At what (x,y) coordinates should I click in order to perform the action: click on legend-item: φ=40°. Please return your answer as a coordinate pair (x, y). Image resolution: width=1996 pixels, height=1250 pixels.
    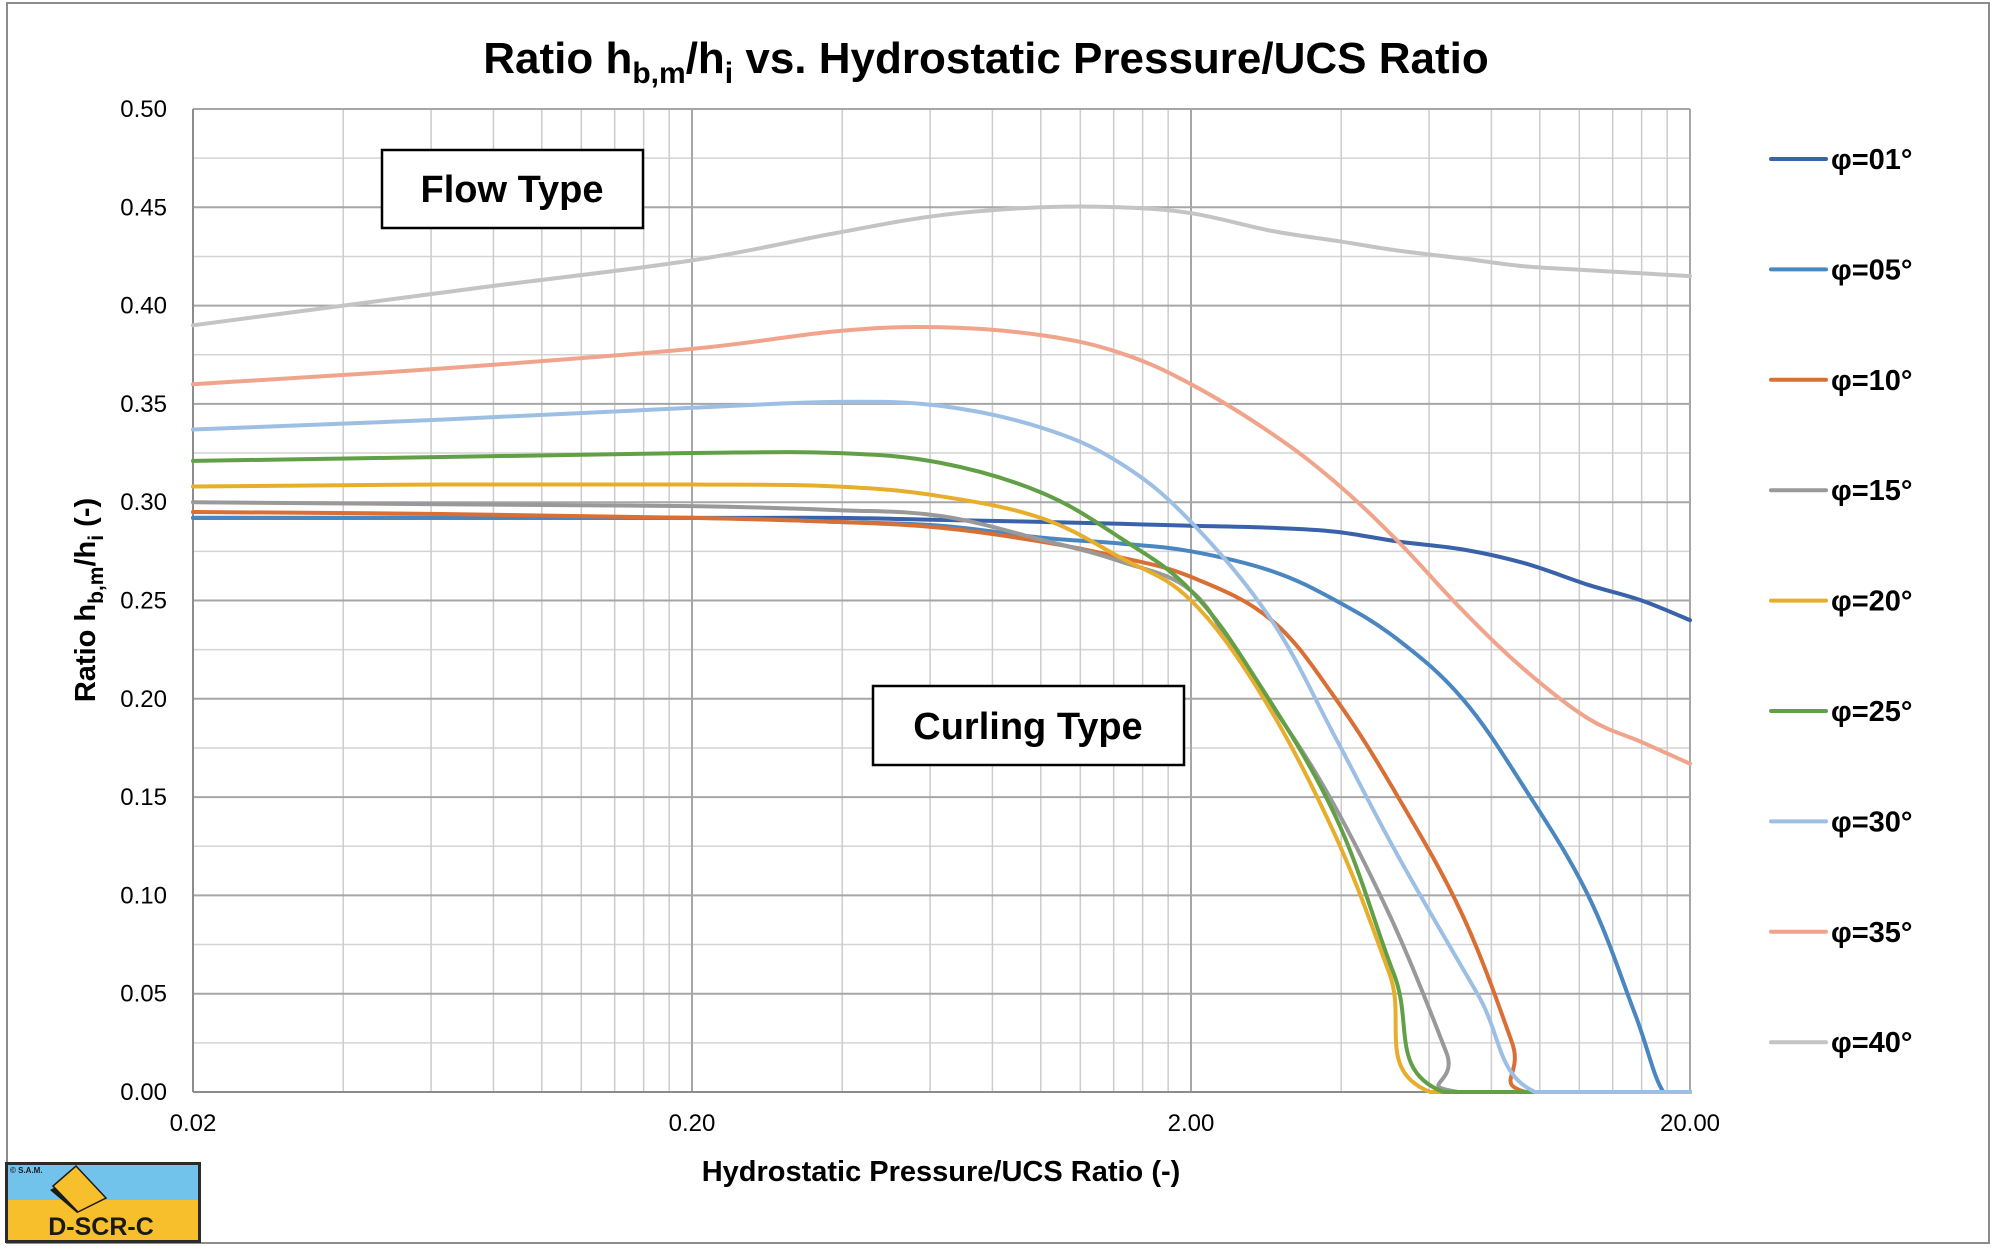
    Looking at the image, I should click on (1841, 1043).